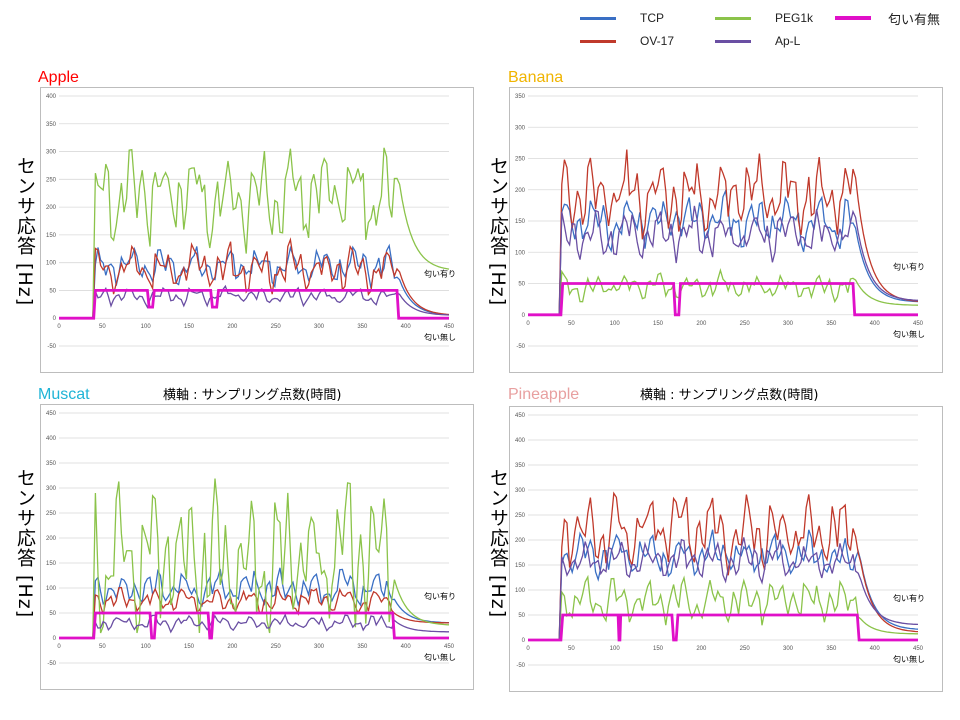 This screenshot has width=960, height=720. Describe the element at coordinates (794, 18) in the screenshot. I see `legend-label-peg1k: PEG1k` at that location.